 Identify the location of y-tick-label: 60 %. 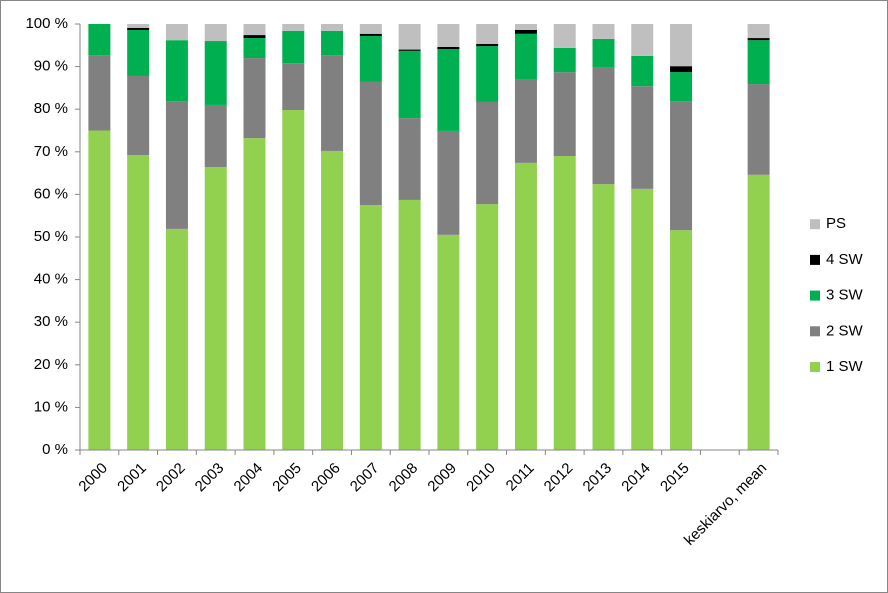
(51, 193).